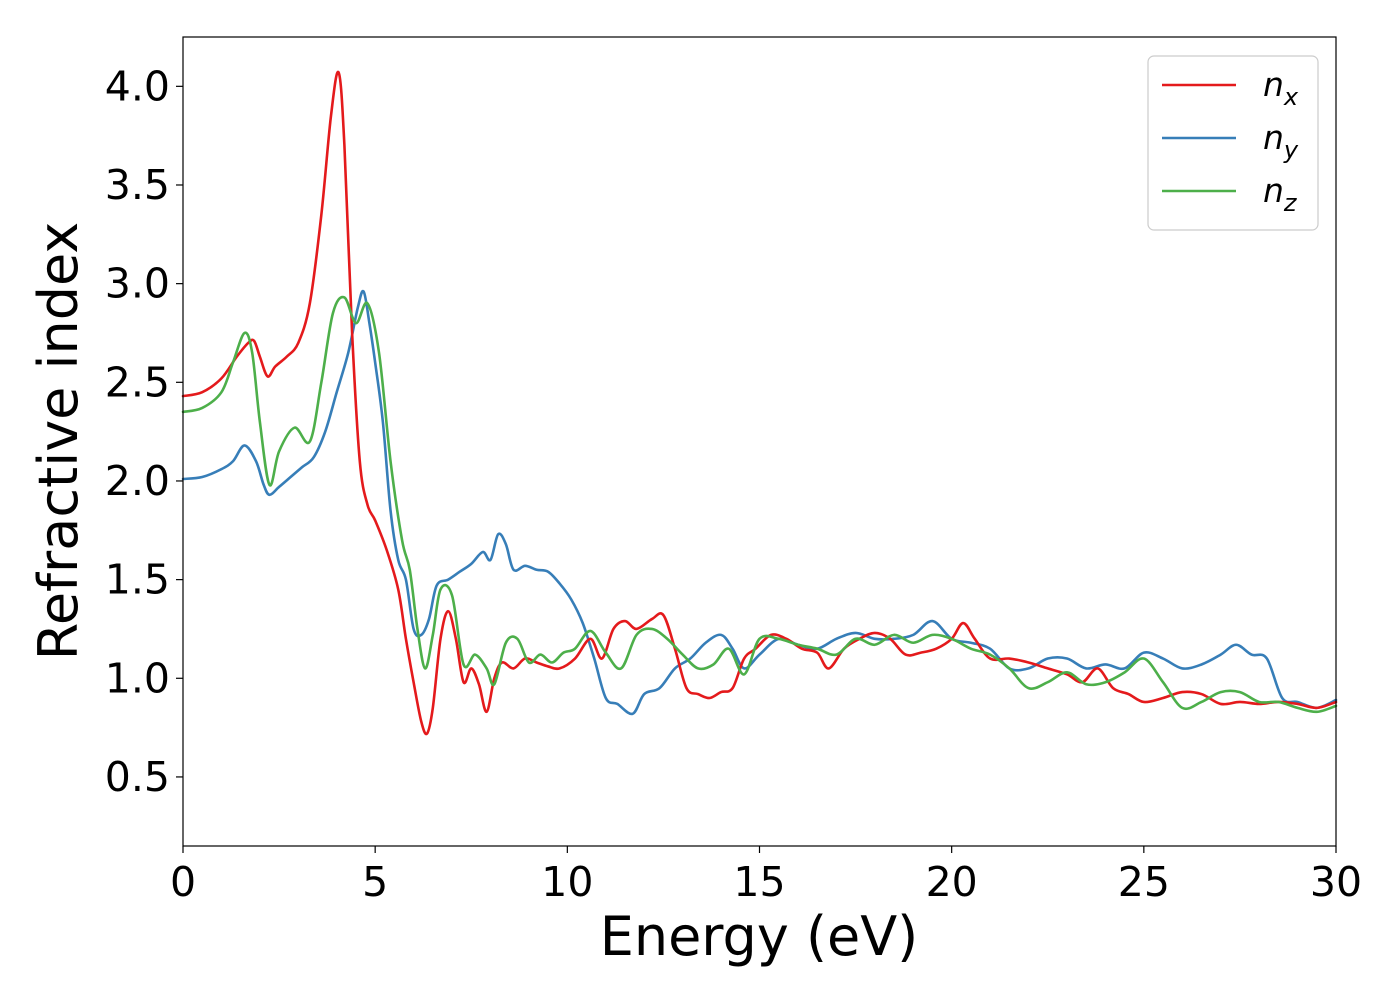  What do you see at coordinates (759, 936) in the screenshot?
I see `x-axis-title: Energy (eV)` at bounding box center [759, 936].